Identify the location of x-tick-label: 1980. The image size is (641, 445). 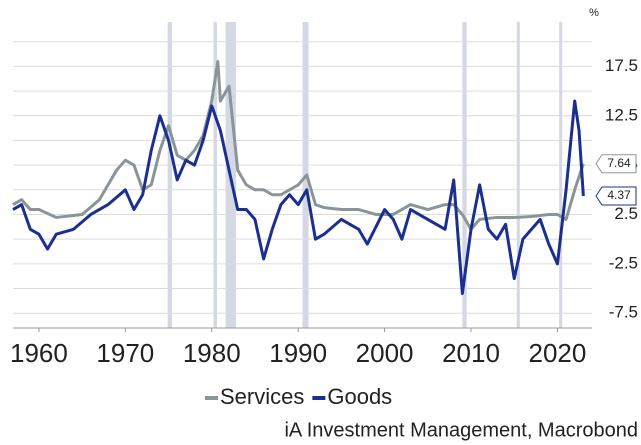
(212, 353).